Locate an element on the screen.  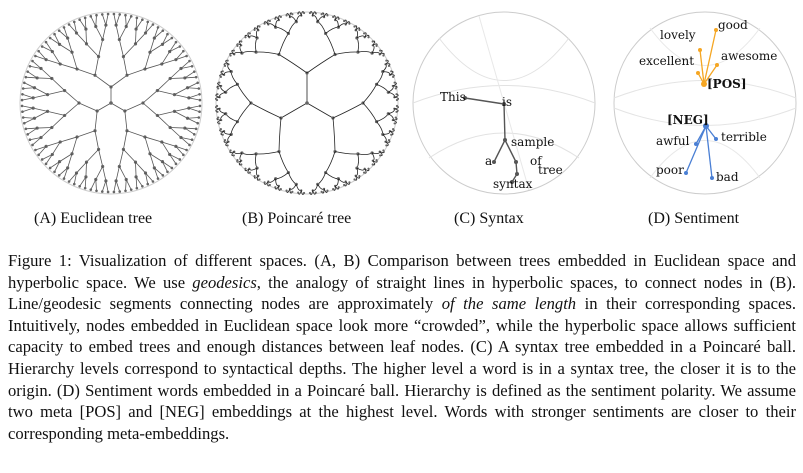
caption-emphasis-geodesics: geodesics is located at coordinates (224, 282).